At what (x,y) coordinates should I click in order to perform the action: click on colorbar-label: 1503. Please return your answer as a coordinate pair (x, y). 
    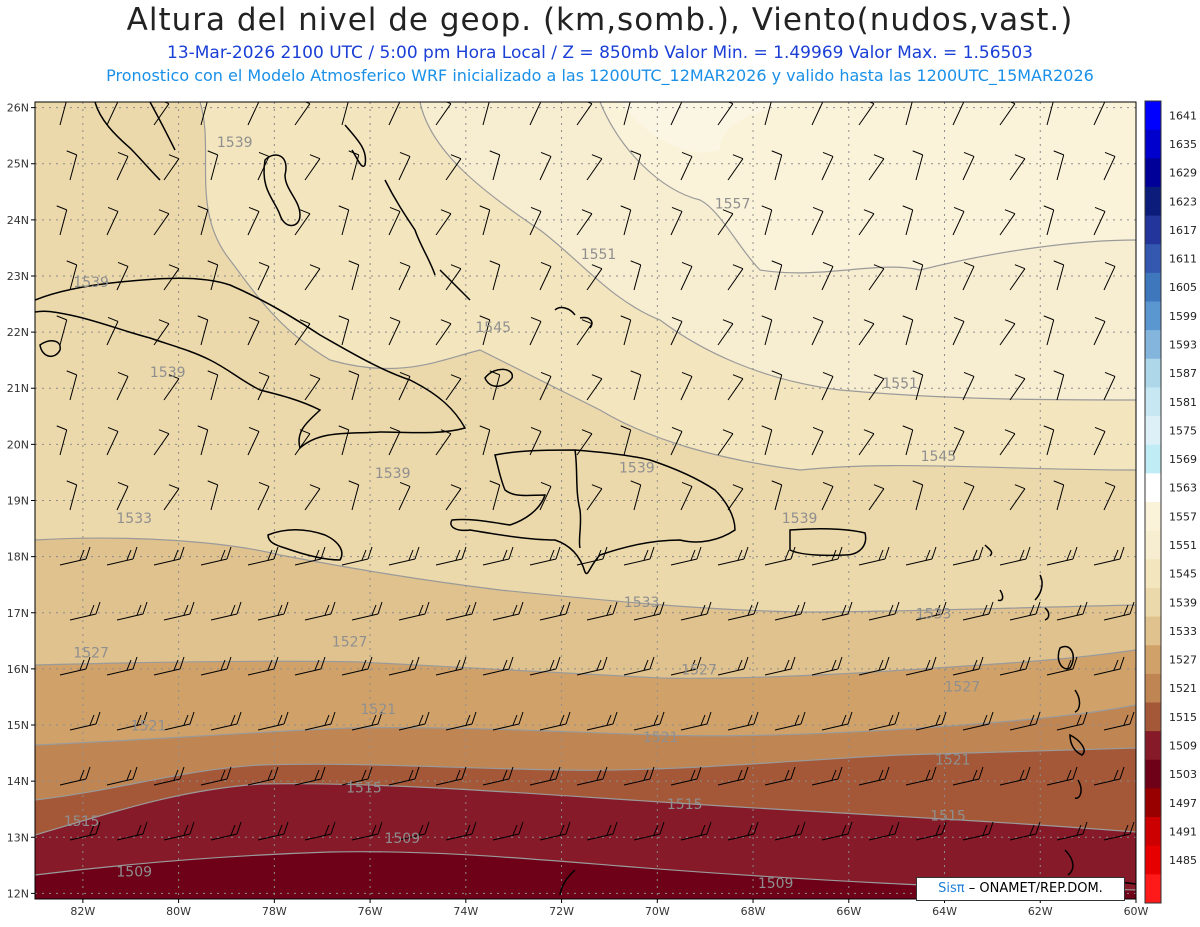
    Looking at the image, I should click on (1183, 774).